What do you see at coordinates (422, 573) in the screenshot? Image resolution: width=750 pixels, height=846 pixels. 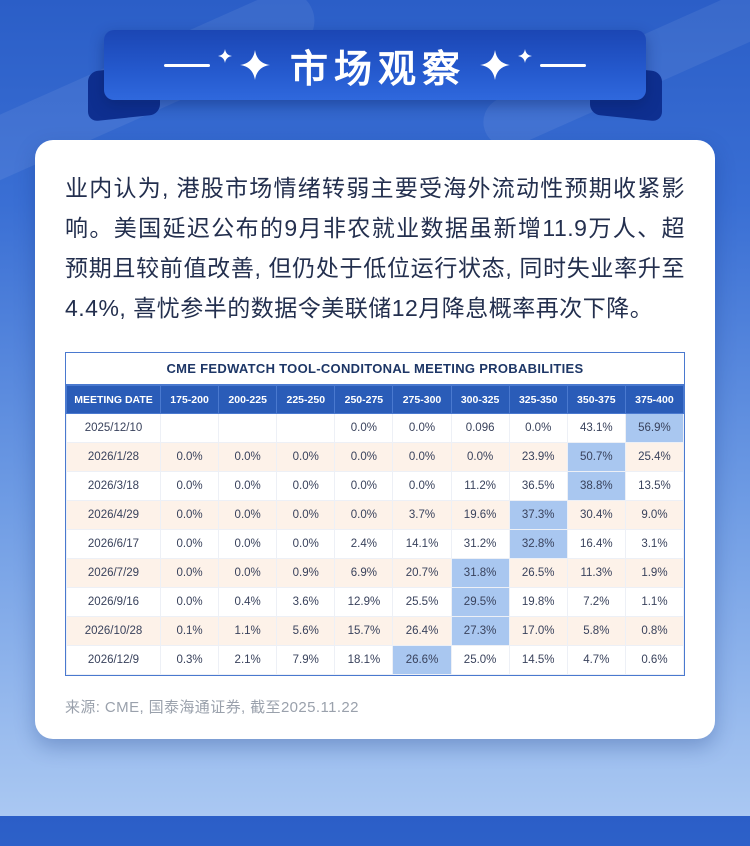 I see `probability-cell: 20.7%` at bounding box center [422, 573].